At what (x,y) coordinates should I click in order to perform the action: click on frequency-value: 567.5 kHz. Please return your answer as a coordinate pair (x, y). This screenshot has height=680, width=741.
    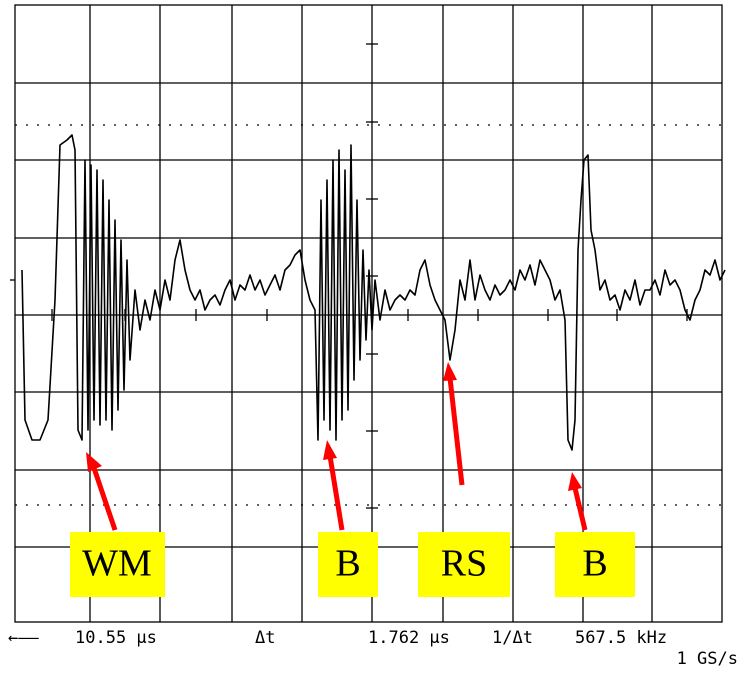
    Looking at the image, I should click on (621, 638).